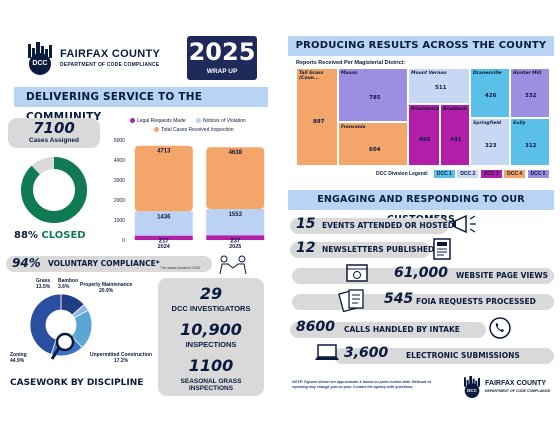 This screenshot has height=433, width=560. I want to click on org-subtitle: DEPARTMENT OF CODE COMPLIANCE, so click(110, 65).